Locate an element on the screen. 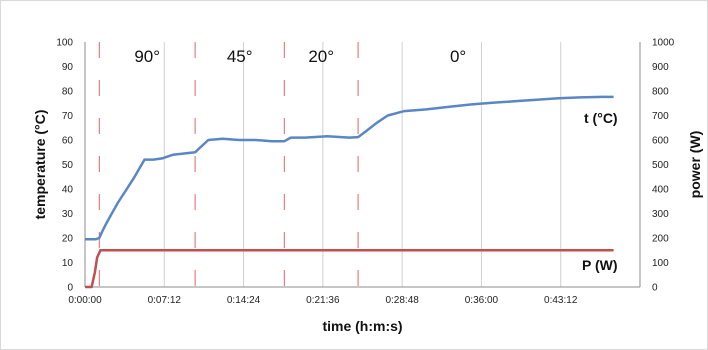 Image resolution: width=708 pixels, height=350 pixels. x-tick-label: 0:21:36 is located at coordinates (323, 300).